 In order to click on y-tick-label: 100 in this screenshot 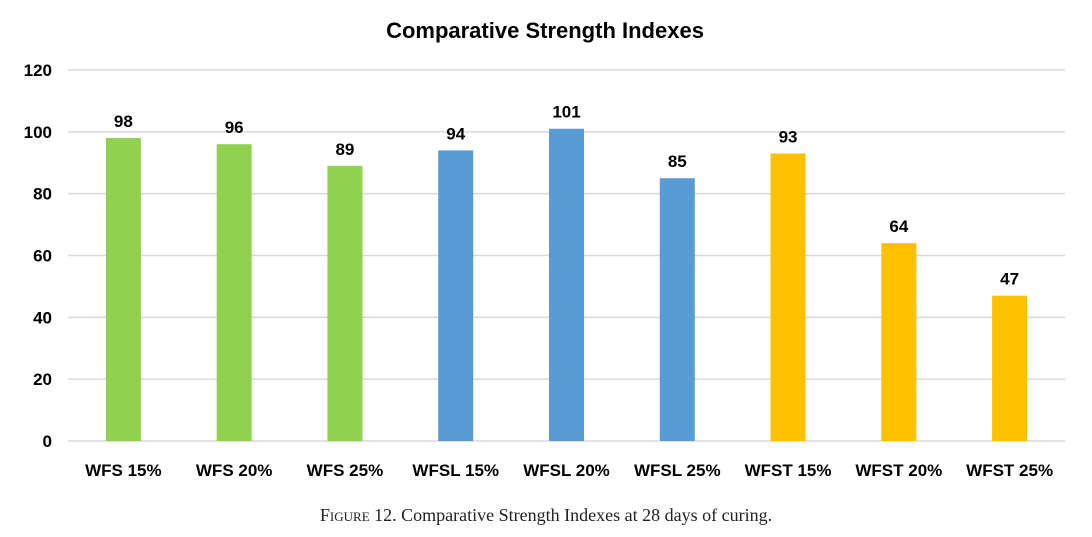, I will do `click(38, 132)`.